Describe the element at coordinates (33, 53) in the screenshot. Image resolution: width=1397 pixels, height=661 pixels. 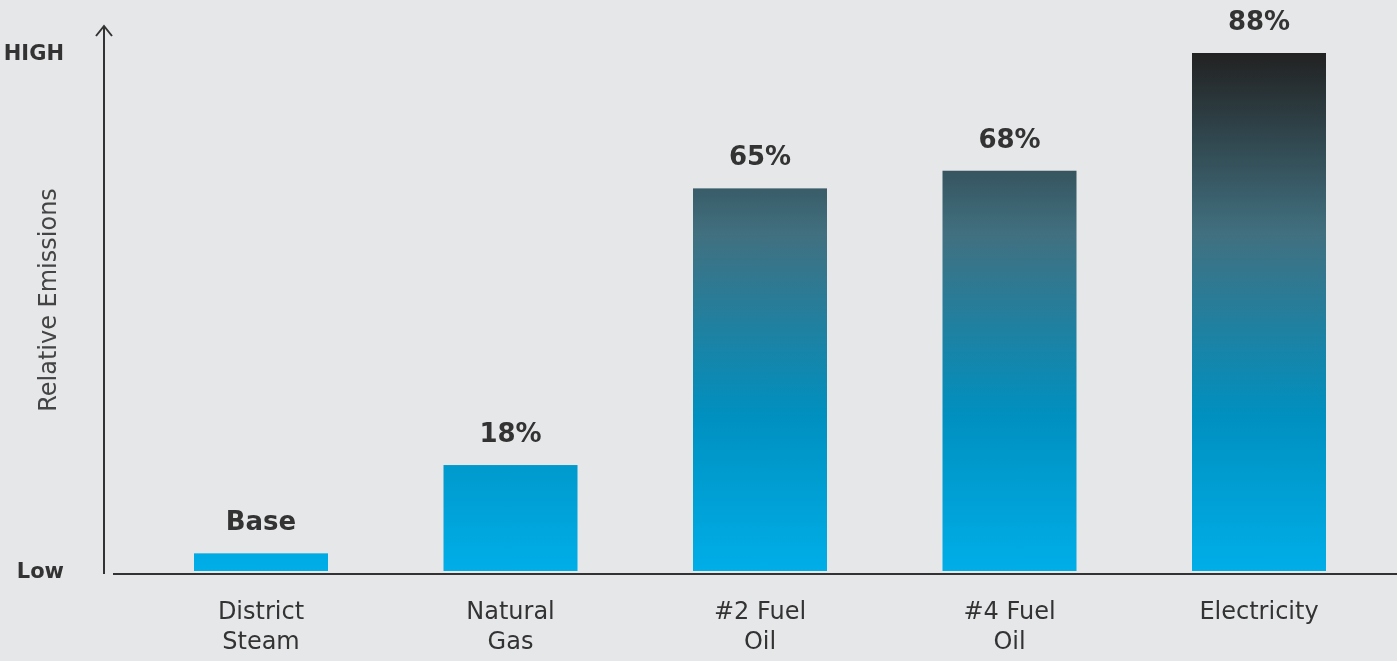
I see `text: HIGH` at that location.